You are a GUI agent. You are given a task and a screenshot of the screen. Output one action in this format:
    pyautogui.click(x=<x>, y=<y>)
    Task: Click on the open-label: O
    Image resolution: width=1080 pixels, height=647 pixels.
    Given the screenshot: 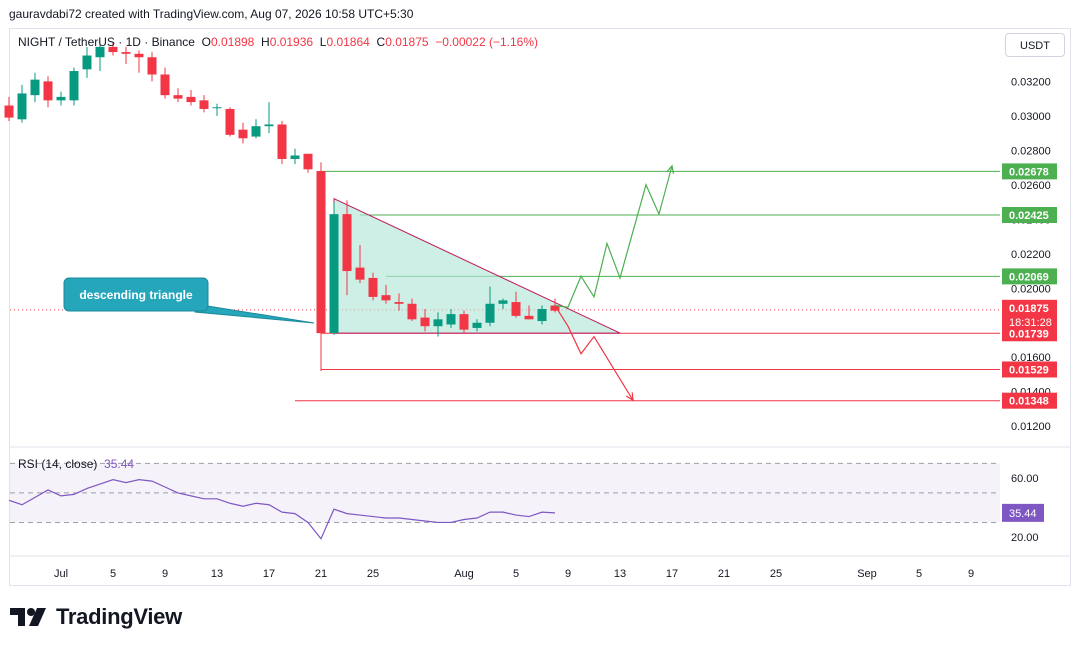 What is the action you would take?
    pyautogui.click(x=206, y=42)
    